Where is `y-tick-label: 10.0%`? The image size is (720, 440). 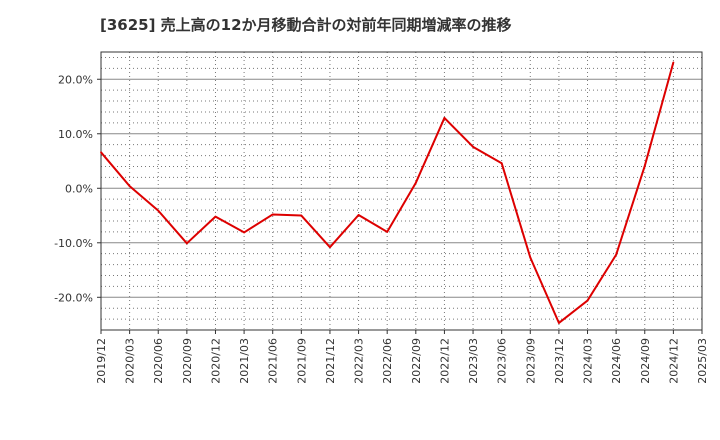
y-tick-label: 10.0% is located at coordinates (75, 134).